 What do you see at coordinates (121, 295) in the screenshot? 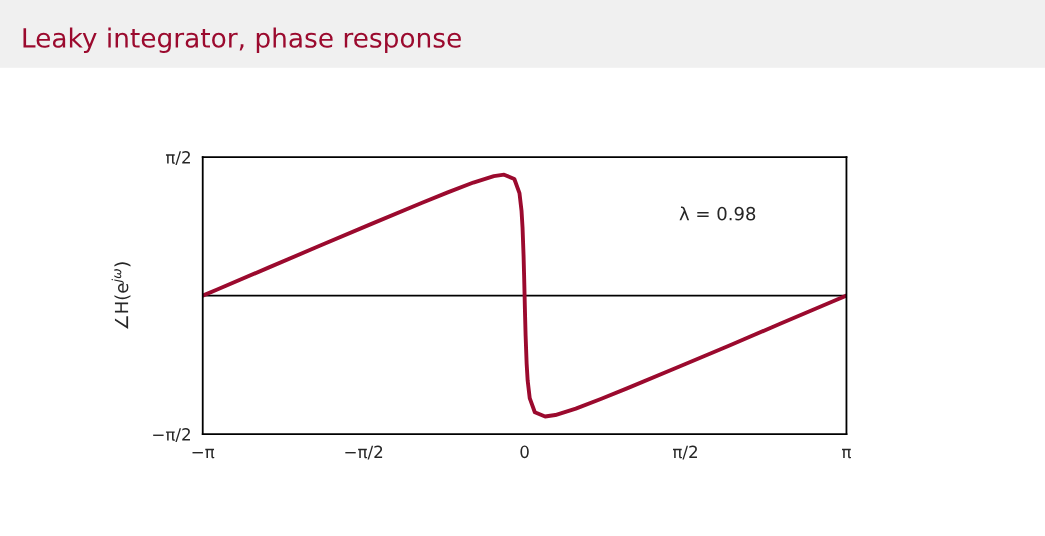
I see `y-axis-title: ∠H(e$^{jω}$)` at bounding box center [121, 295].